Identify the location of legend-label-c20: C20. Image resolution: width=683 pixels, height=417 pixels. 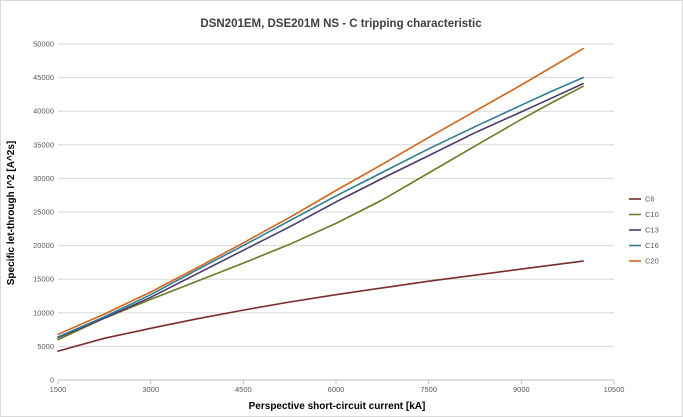
(652, 261).